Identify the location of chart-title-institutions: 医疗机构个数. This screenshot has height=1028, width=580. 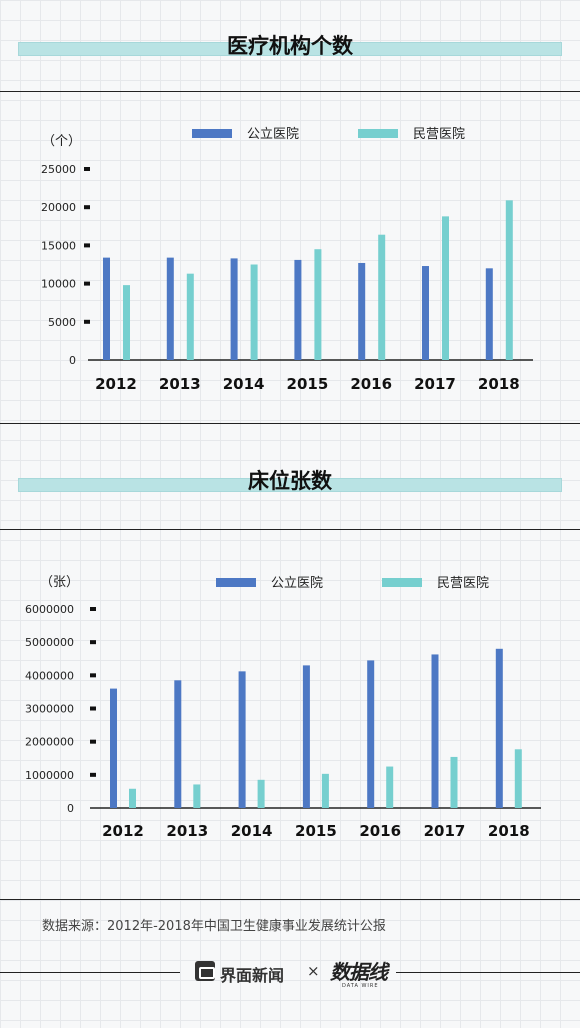
(290, 46).